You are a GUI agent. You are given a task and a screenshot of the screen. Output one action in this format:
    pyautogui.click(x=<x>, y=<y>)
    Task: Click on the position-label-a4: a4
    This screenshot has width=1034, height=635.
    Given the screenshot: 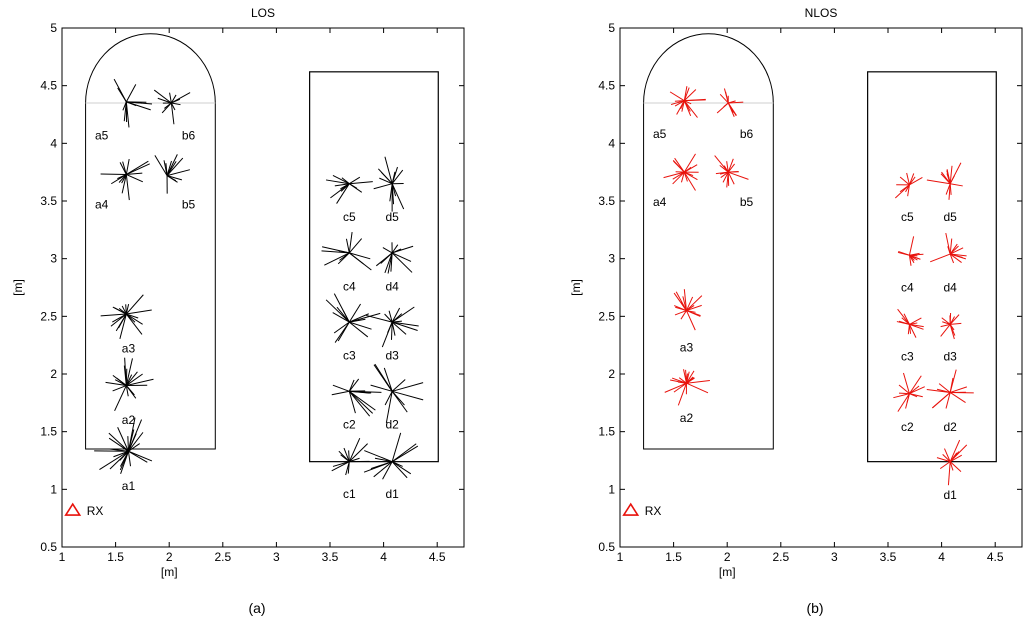 What is the action you would take?
    pyautogui.click(x=102, y=204)
    